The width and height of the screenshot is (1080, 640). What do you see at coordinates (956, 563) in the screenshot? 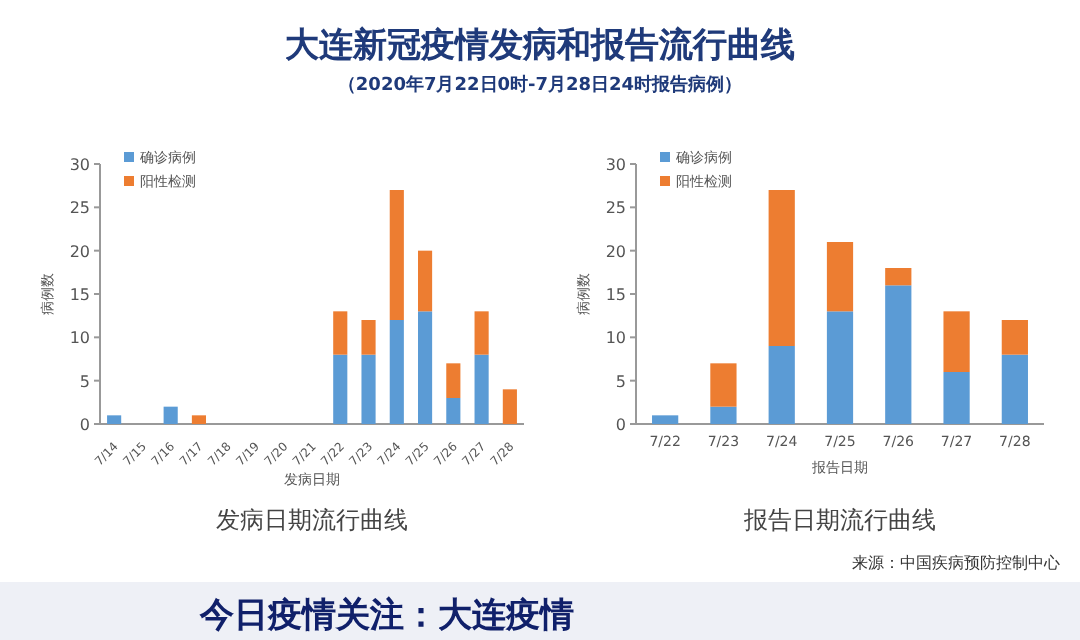
I see `source-note: 来源：中国疾病预防控制中心` at bounding box center [956, 563].